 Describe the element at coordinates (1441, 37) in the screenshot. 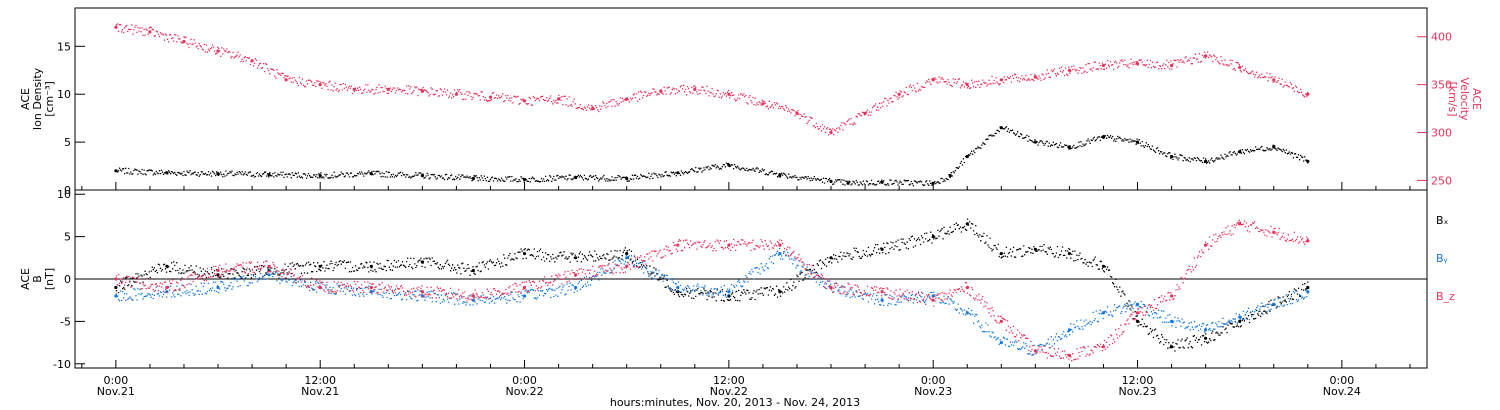

I see `y-tick-label: 400` at that location.